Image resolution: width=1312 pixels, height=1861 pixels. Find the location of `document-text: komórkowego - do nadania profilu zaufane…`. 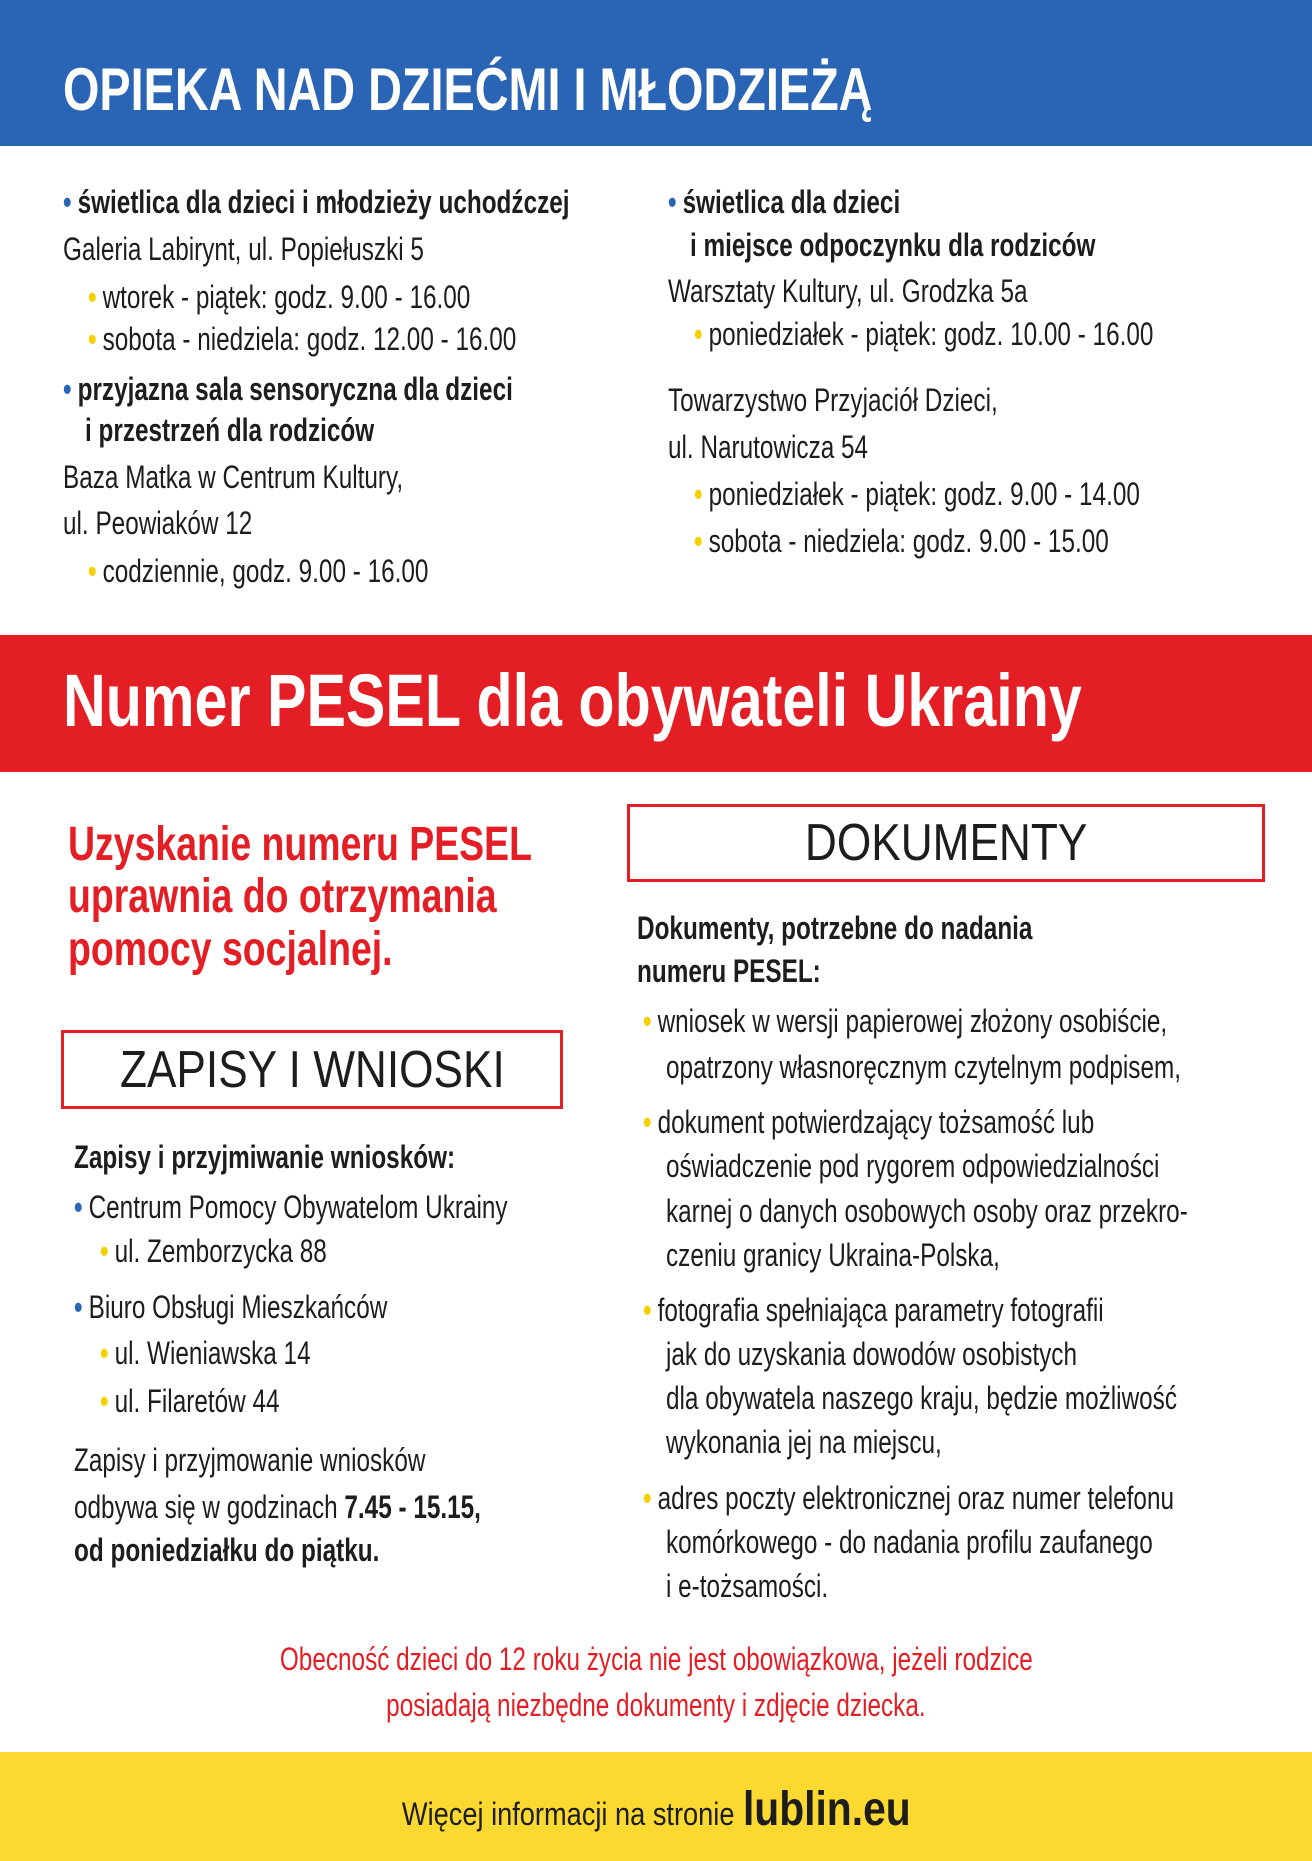

document-text: komórkowego - do nadania profilu zaufane… is located at coordinates (909, 1542).